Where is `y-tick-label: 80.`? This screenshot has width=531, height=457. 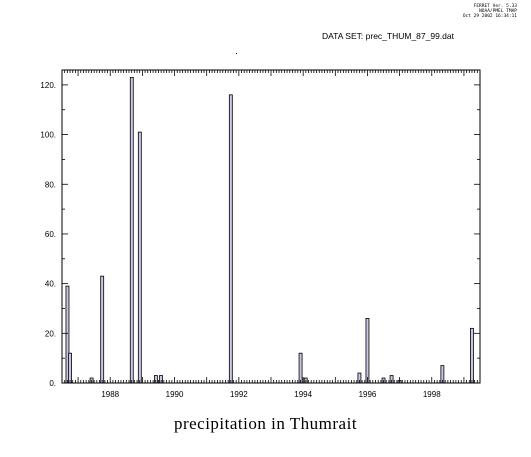
y-tick-label: 80. is located at coordinates (50, 184).